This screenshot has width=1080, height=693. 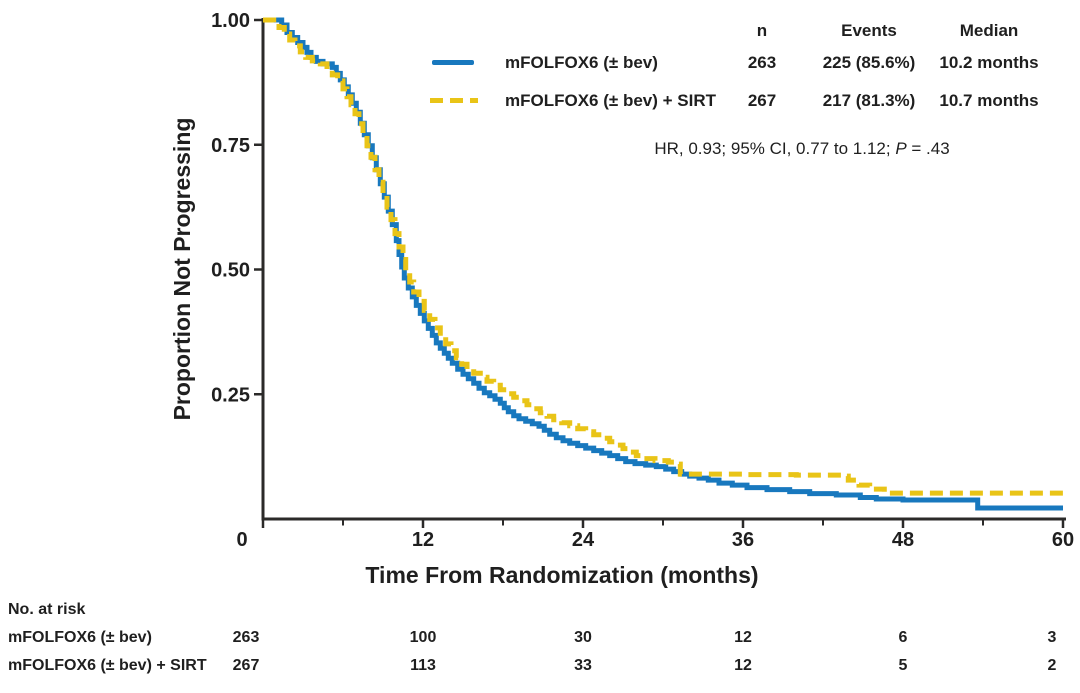 I want to click on legend-swatch-mfolfox6-sirt, so click(x=454, y=100).